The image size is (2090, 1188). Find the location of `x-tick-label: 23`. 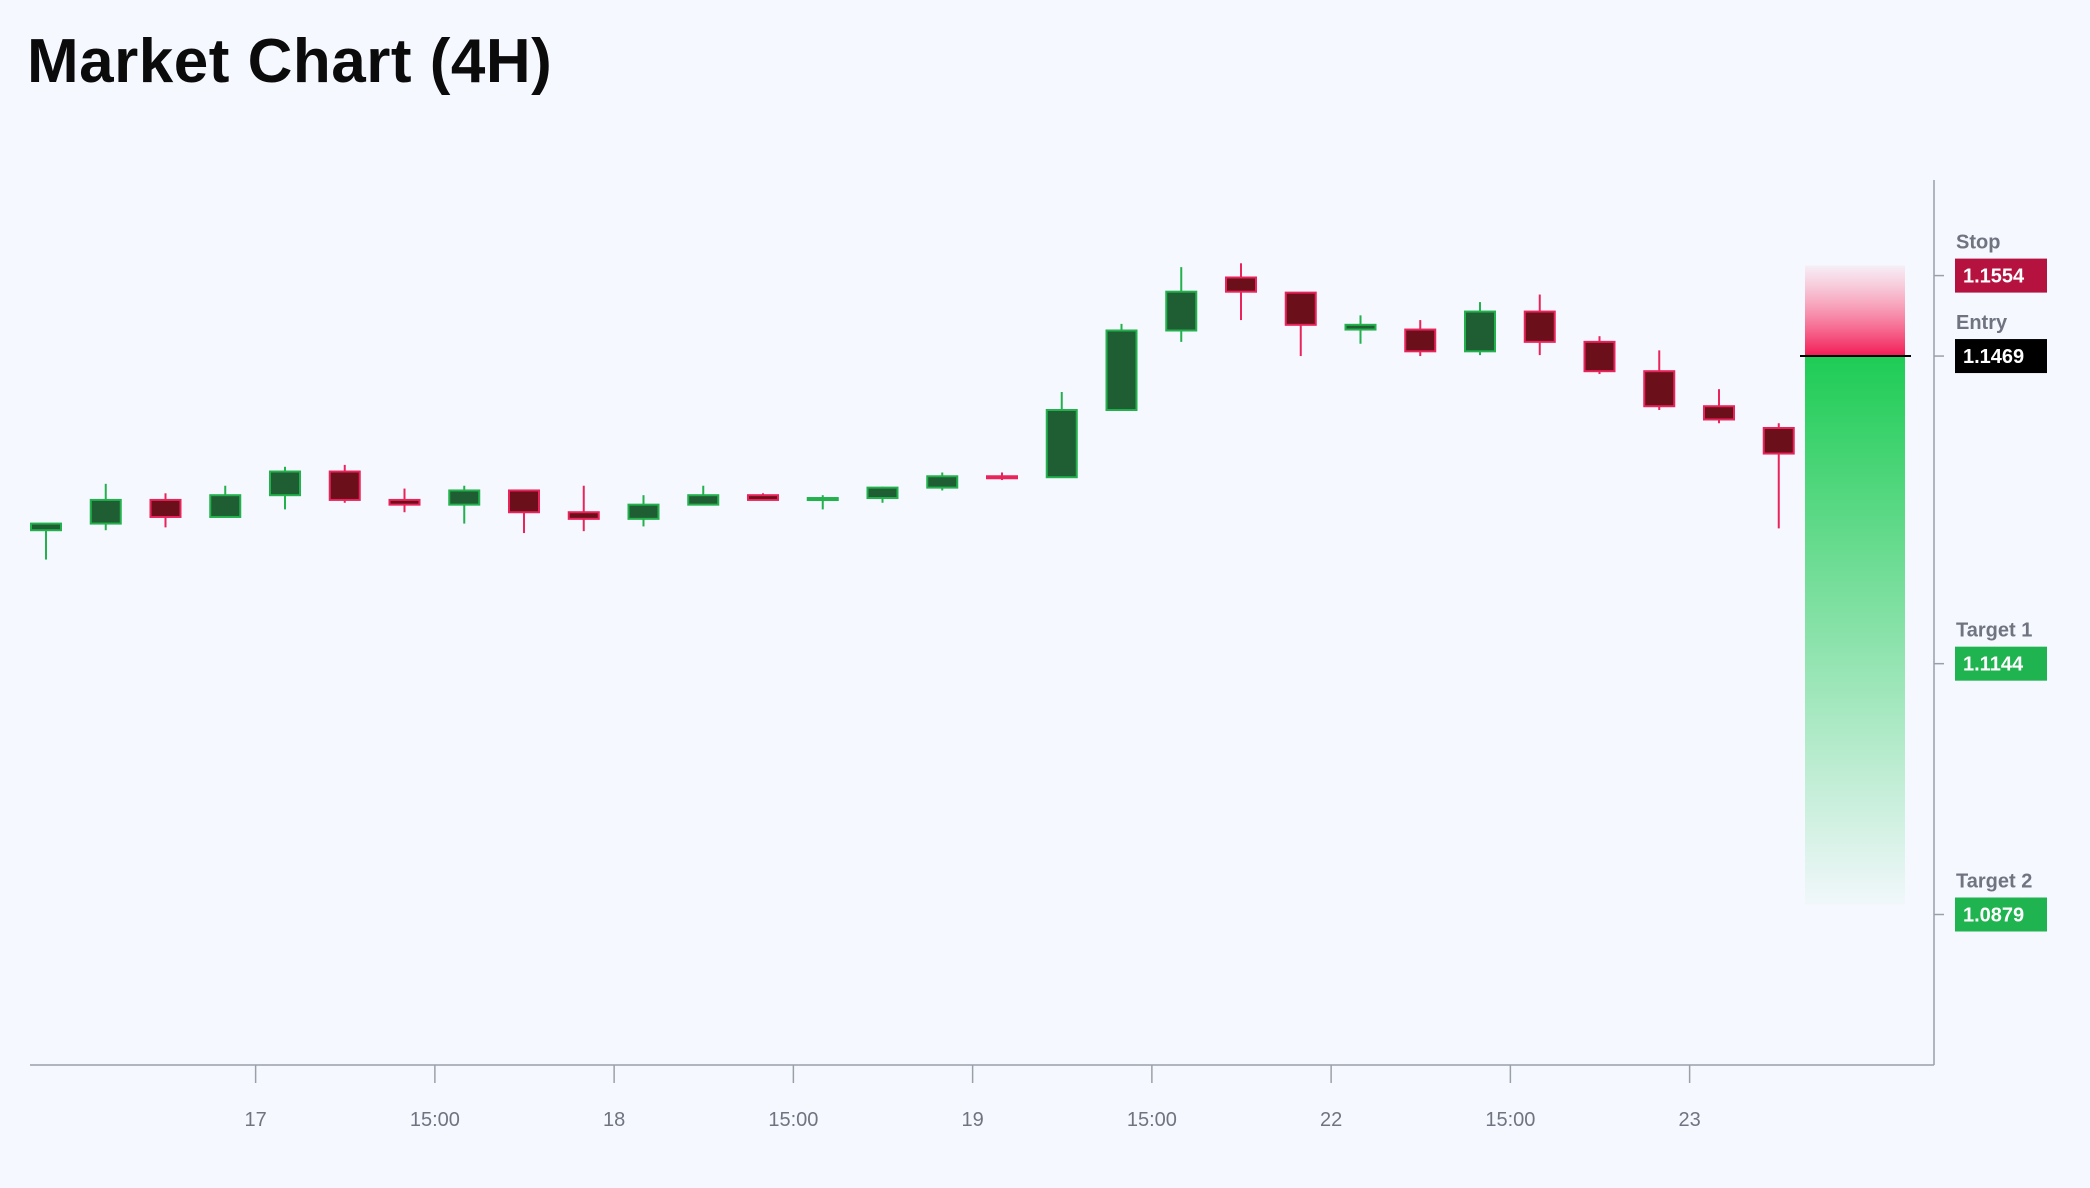

x-tick-label: 23 is located at coordinates (1690, 1120).